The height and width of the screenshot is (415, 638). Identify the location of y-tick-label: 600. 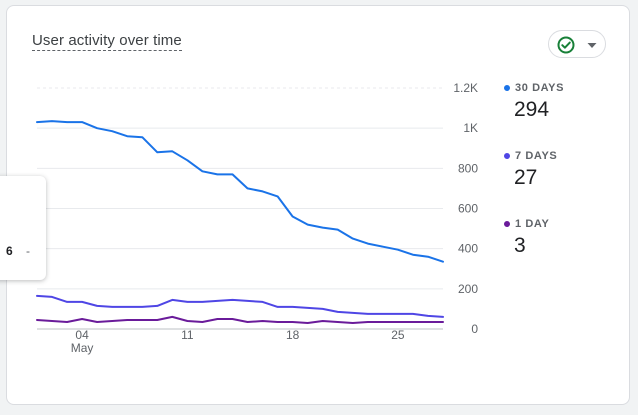
(468, 209).